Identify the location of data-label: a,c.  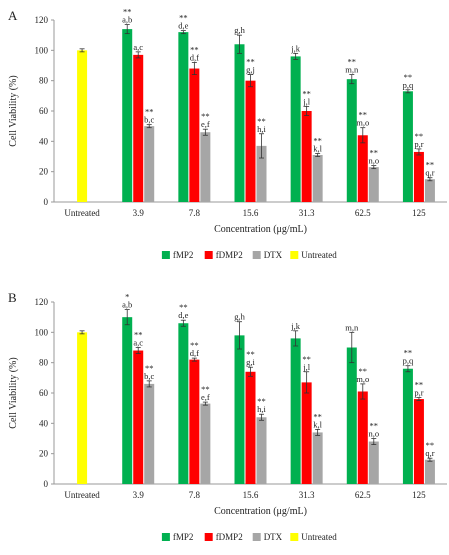
(138, 47).